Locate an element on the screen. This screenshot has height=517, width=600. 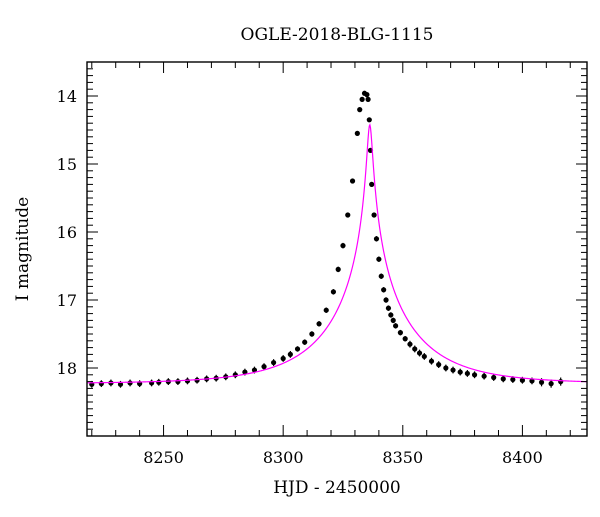
y-tick-label: 18 is located at coordinates (67, 368).